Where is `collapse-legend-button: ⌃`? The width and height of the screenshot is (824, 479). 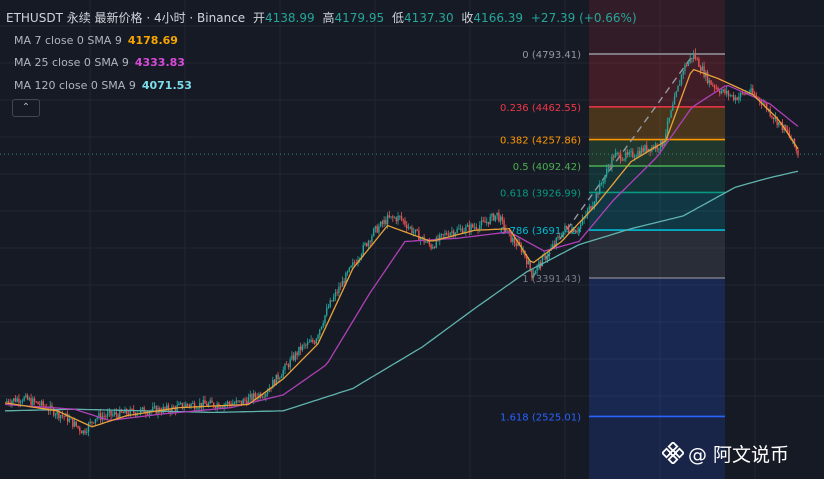
collapse-legend-button: ⌃ is located at coordinates (26, 108).